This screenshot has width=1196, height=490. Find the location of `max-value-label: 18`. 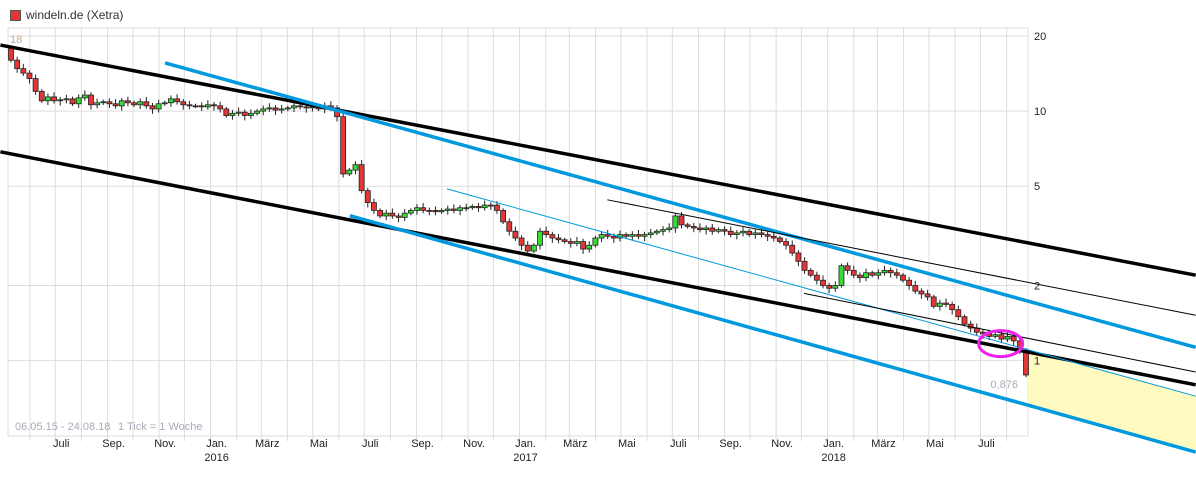

max-value-label: 18 is located at coordinates (16, 40).